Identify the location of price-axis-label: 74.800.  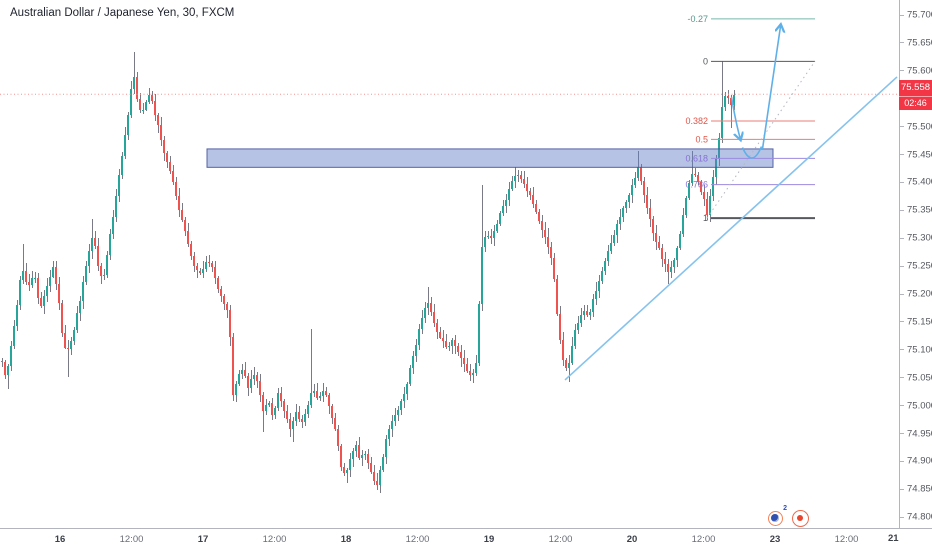
(919, 517).